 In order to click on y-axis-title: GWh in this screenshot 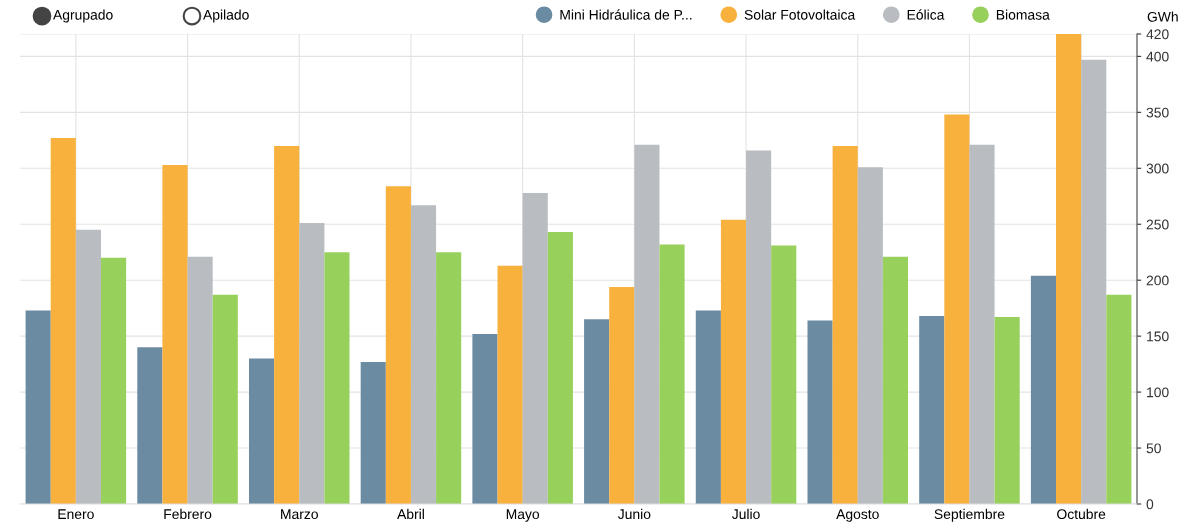, I will do `click(1162, 16)`.